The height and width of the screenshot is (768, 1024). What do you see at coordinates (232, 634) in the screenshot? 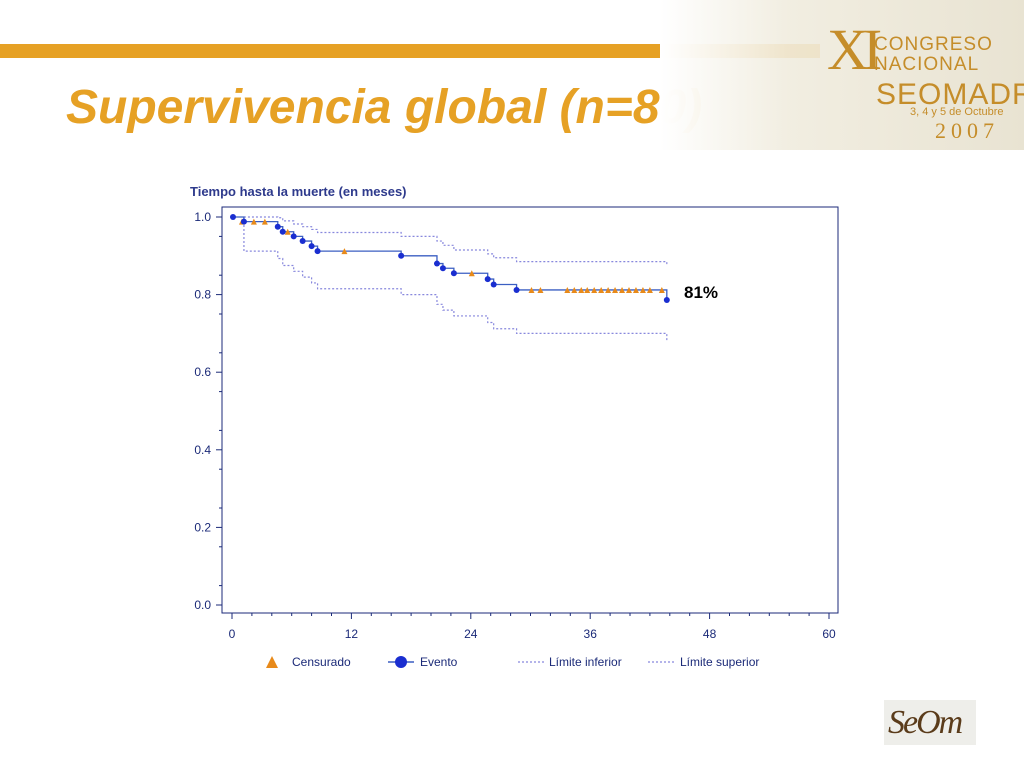
I see `x-tick-label: 0` at bounding box center [232, 634].